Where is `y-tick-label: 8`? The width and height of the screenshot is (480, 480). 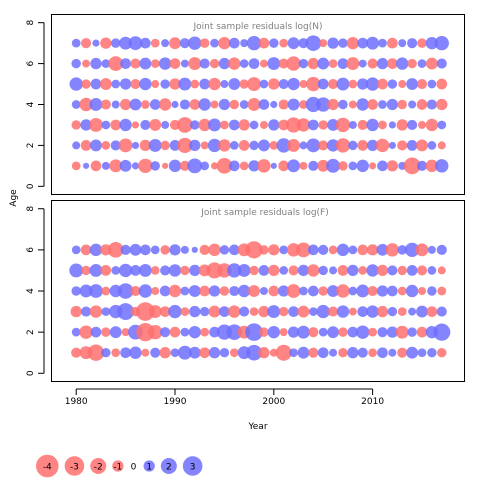
y-tick-label: 8 is located at coordinates (31, 23).